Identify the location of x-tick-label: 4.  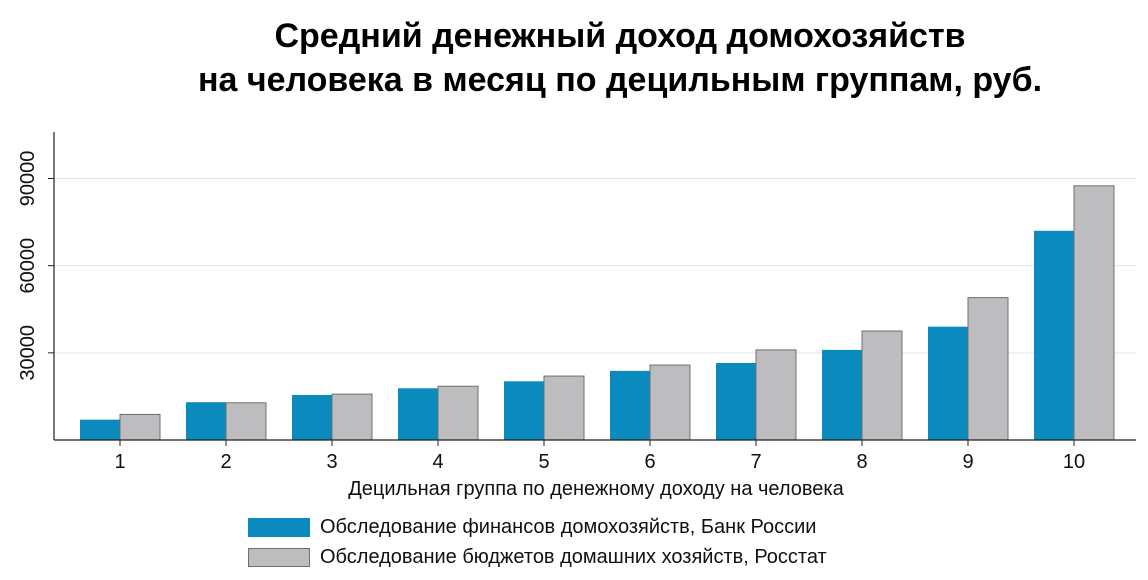
(437, 462).